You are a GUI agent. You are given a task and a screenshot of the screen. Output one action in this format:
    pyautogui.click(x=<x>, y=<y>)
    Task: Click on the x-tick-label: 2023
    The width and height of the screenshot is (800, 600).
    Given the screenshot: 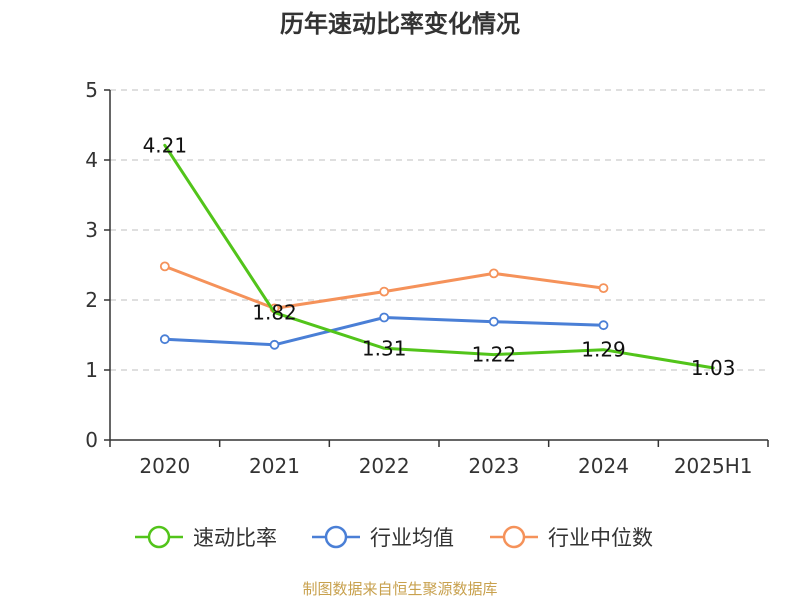 What is the action you would take?
    pyautogui.click(x=493, y=466)
    